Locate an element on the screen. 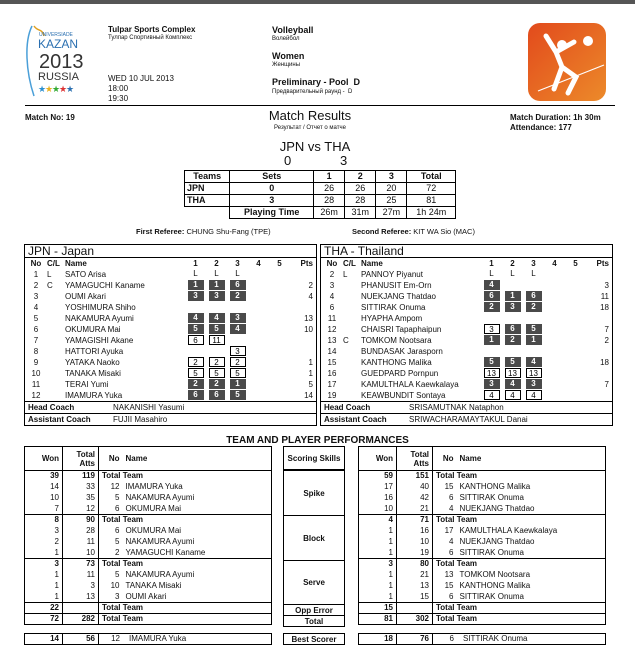 The width and height of the screenshot is (635, 649). atts-value is located at coordinates (80, 608).